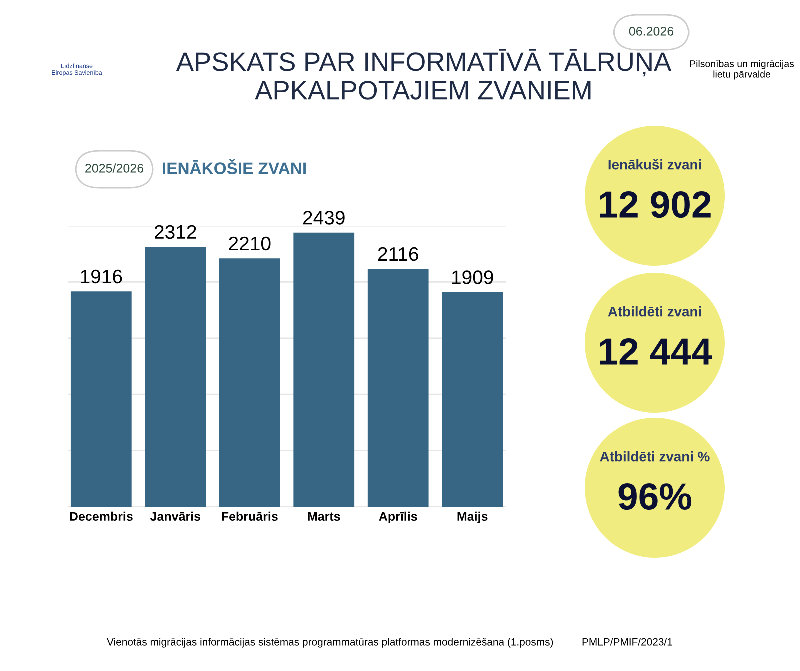 The height and width of the screenshot is (671, 800). What do you see at coordinates (330, 643) in the screenshot?
I see `text: Vienotās migrācijas informācijas sistēmas programmatūras platformas modernizēšana (1.posms)` at bounding box center [330, 643].